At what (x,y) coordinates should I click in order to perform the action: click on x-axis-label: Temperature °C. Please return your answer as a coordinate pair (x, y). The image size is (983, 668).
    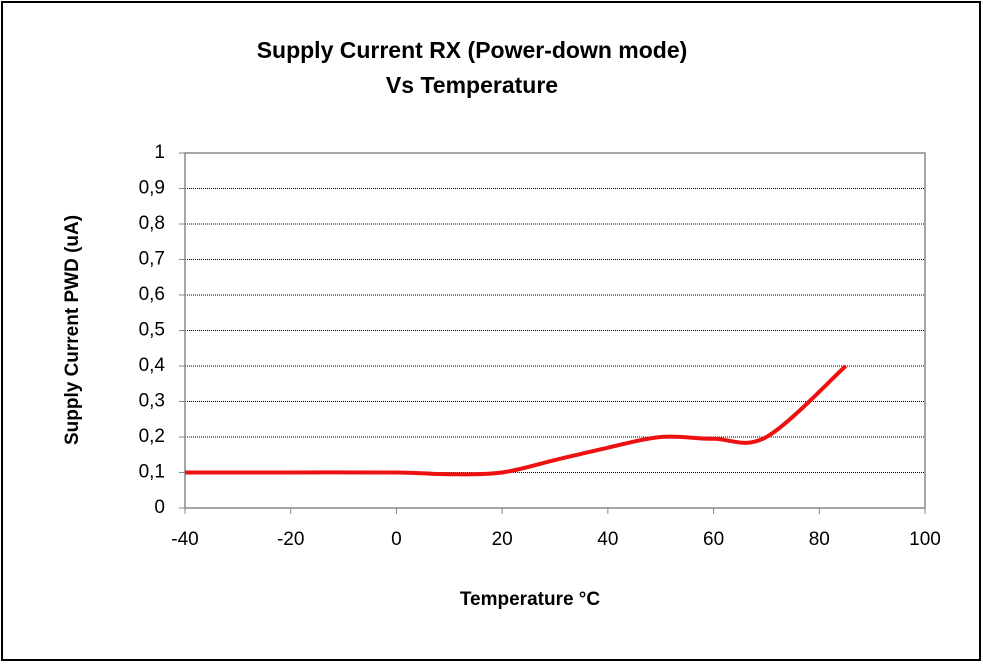
    Looking at the image, I should click on (530, 599).